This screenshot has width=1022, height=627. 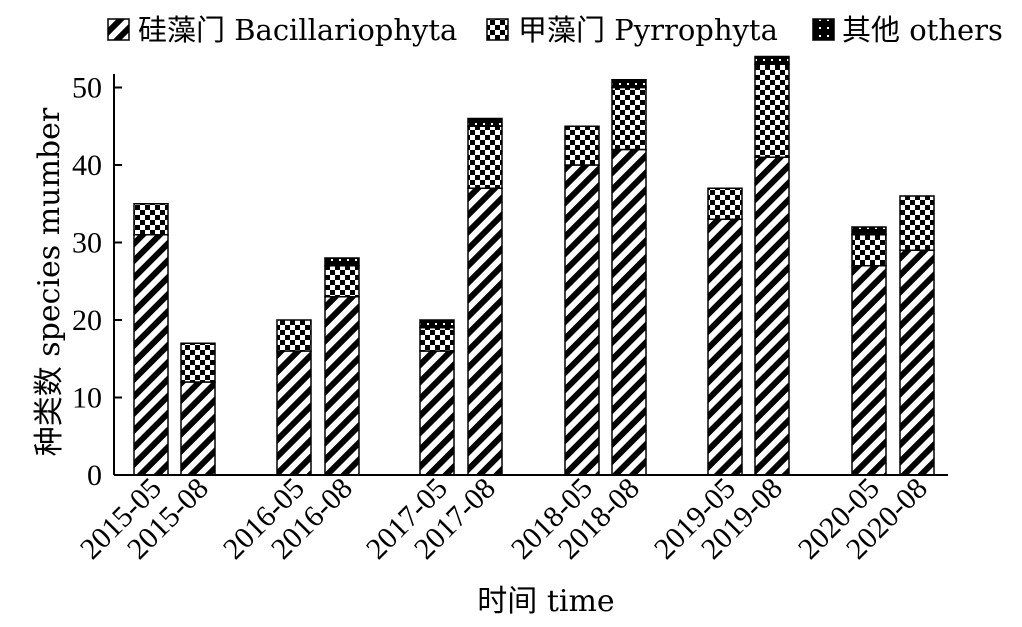 What do you see at coordinates (87, 320) in the screenshot?
I see `y-tick-label: 20` at bounding box center [87, 320].